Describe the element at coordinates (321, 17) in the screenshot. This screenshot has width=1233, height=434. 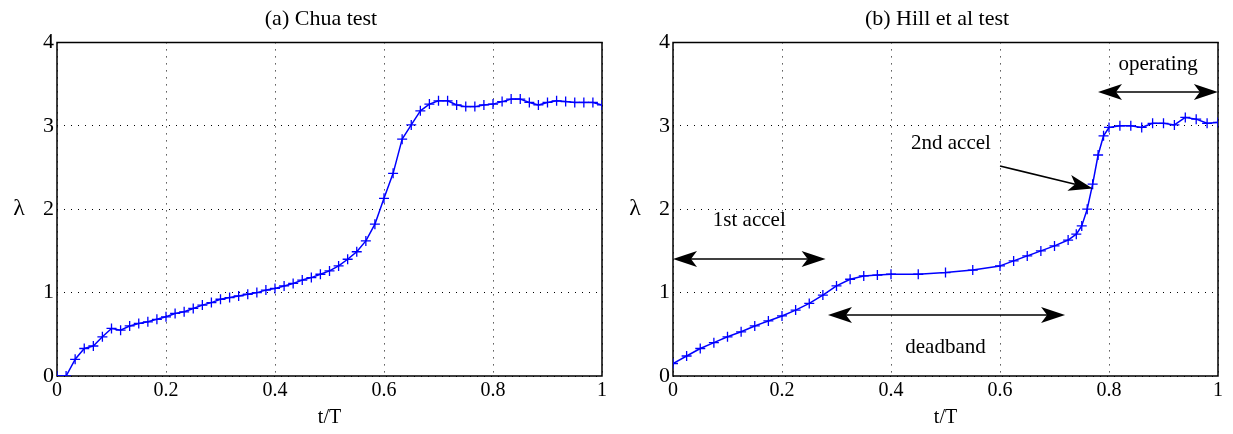
I see `chart-title: (a) Chua test` at that location.